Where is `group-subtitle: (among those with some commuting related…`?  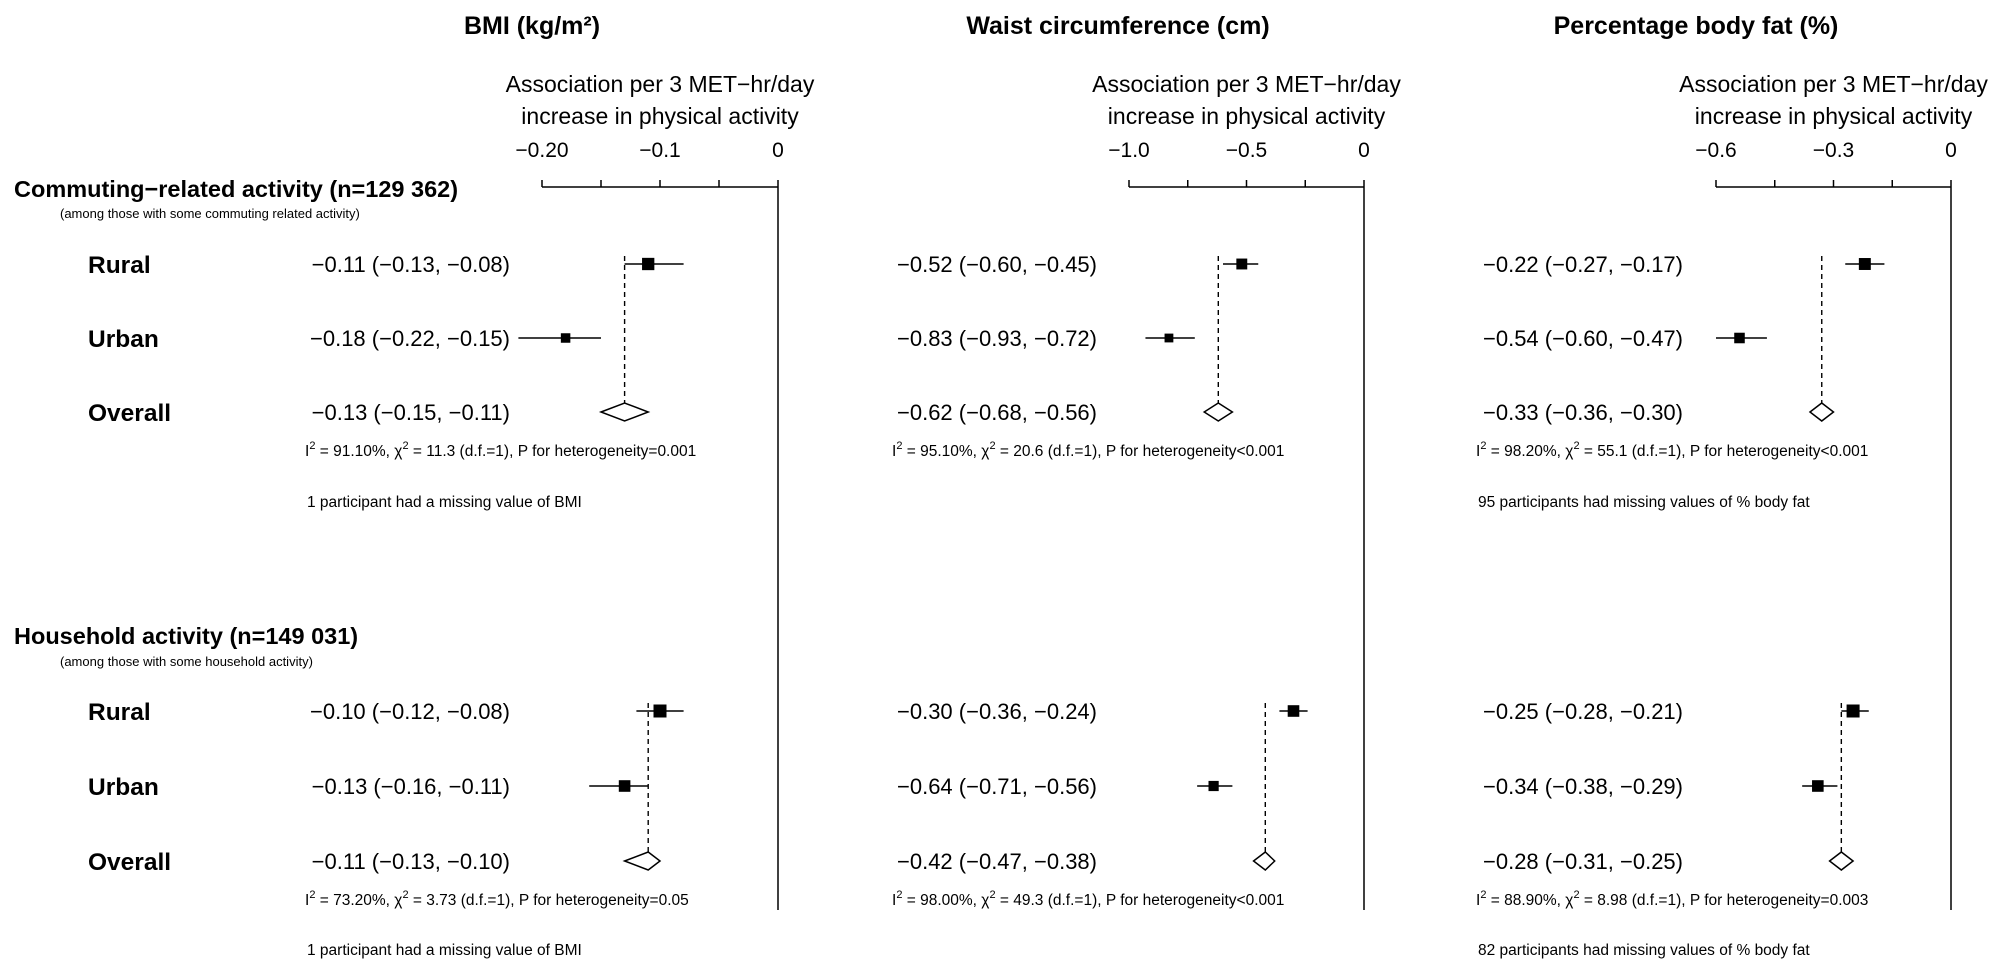 group-subtitle: (among those with some commuting related… is located at coordinates (210, 213).